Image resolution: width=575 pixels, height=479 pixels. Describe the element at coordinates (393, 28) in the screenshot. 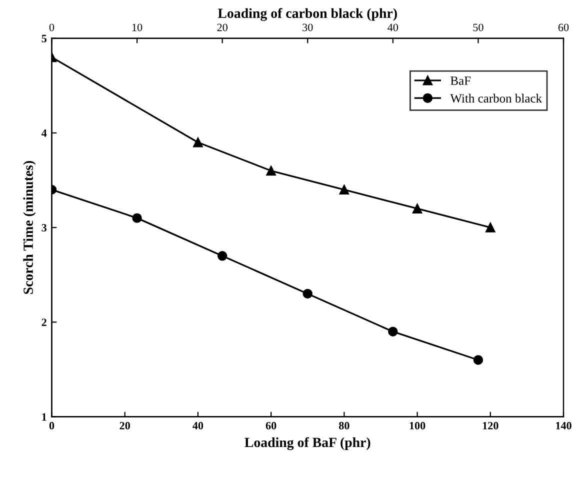

I see `x2-tick-label: 40` at that location.